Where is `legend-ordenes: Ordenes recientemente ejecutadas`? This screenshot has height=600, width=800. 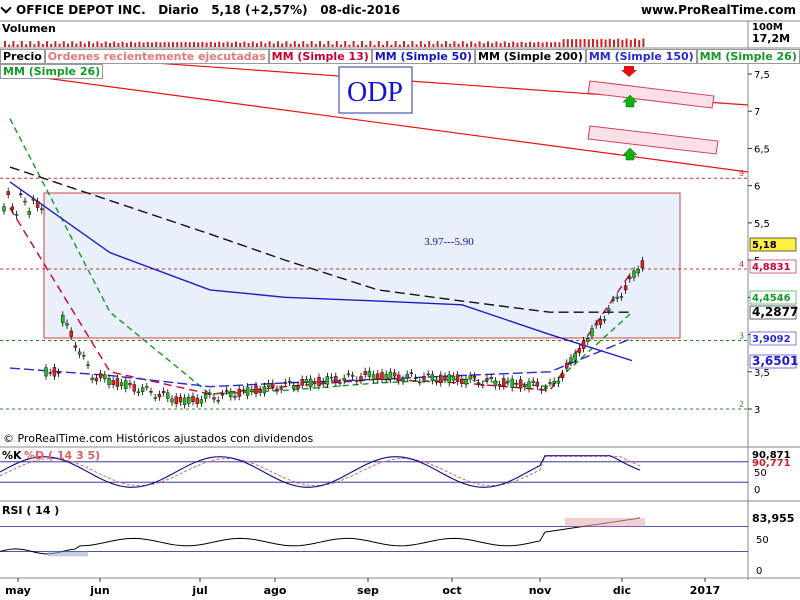
legend-ordenes: Ordenes recientemente ejecutadas is located at coordinates (156, 56).